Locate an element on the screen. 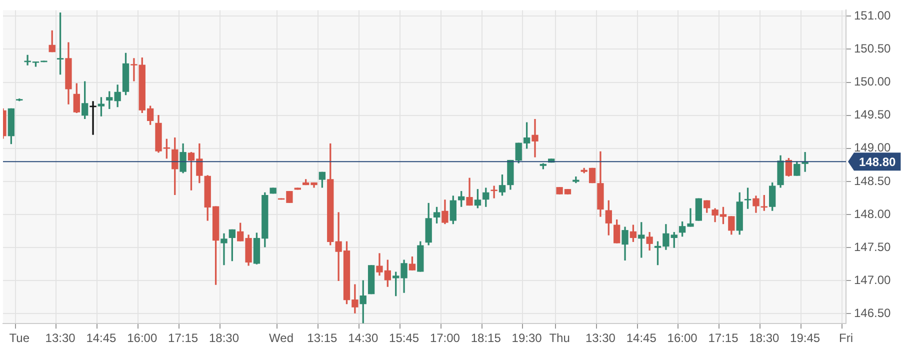 Image resolution: width=920 pixels, height=349 pixels. y-tick-label: 151.00 is located at coordinates (873, 15).